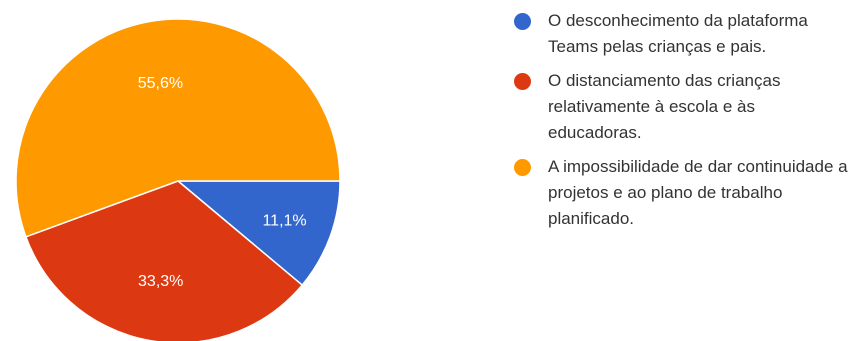 The height and width of the screenshot is (341, 853). I want to click on legend-dot-red, so click(522, 81).